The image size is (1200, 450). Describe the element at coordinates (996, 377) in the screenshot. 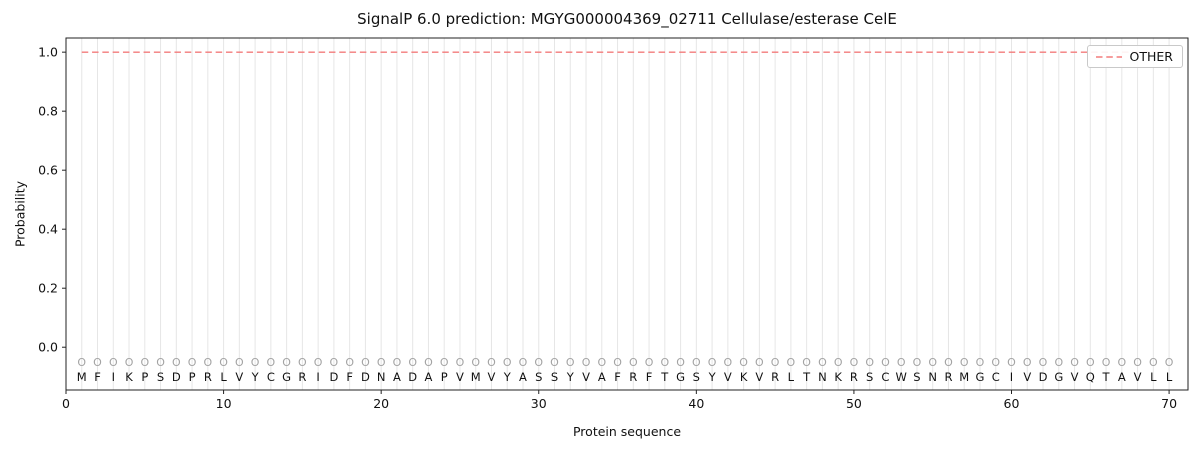

I see `residue-letter: C` at that location.